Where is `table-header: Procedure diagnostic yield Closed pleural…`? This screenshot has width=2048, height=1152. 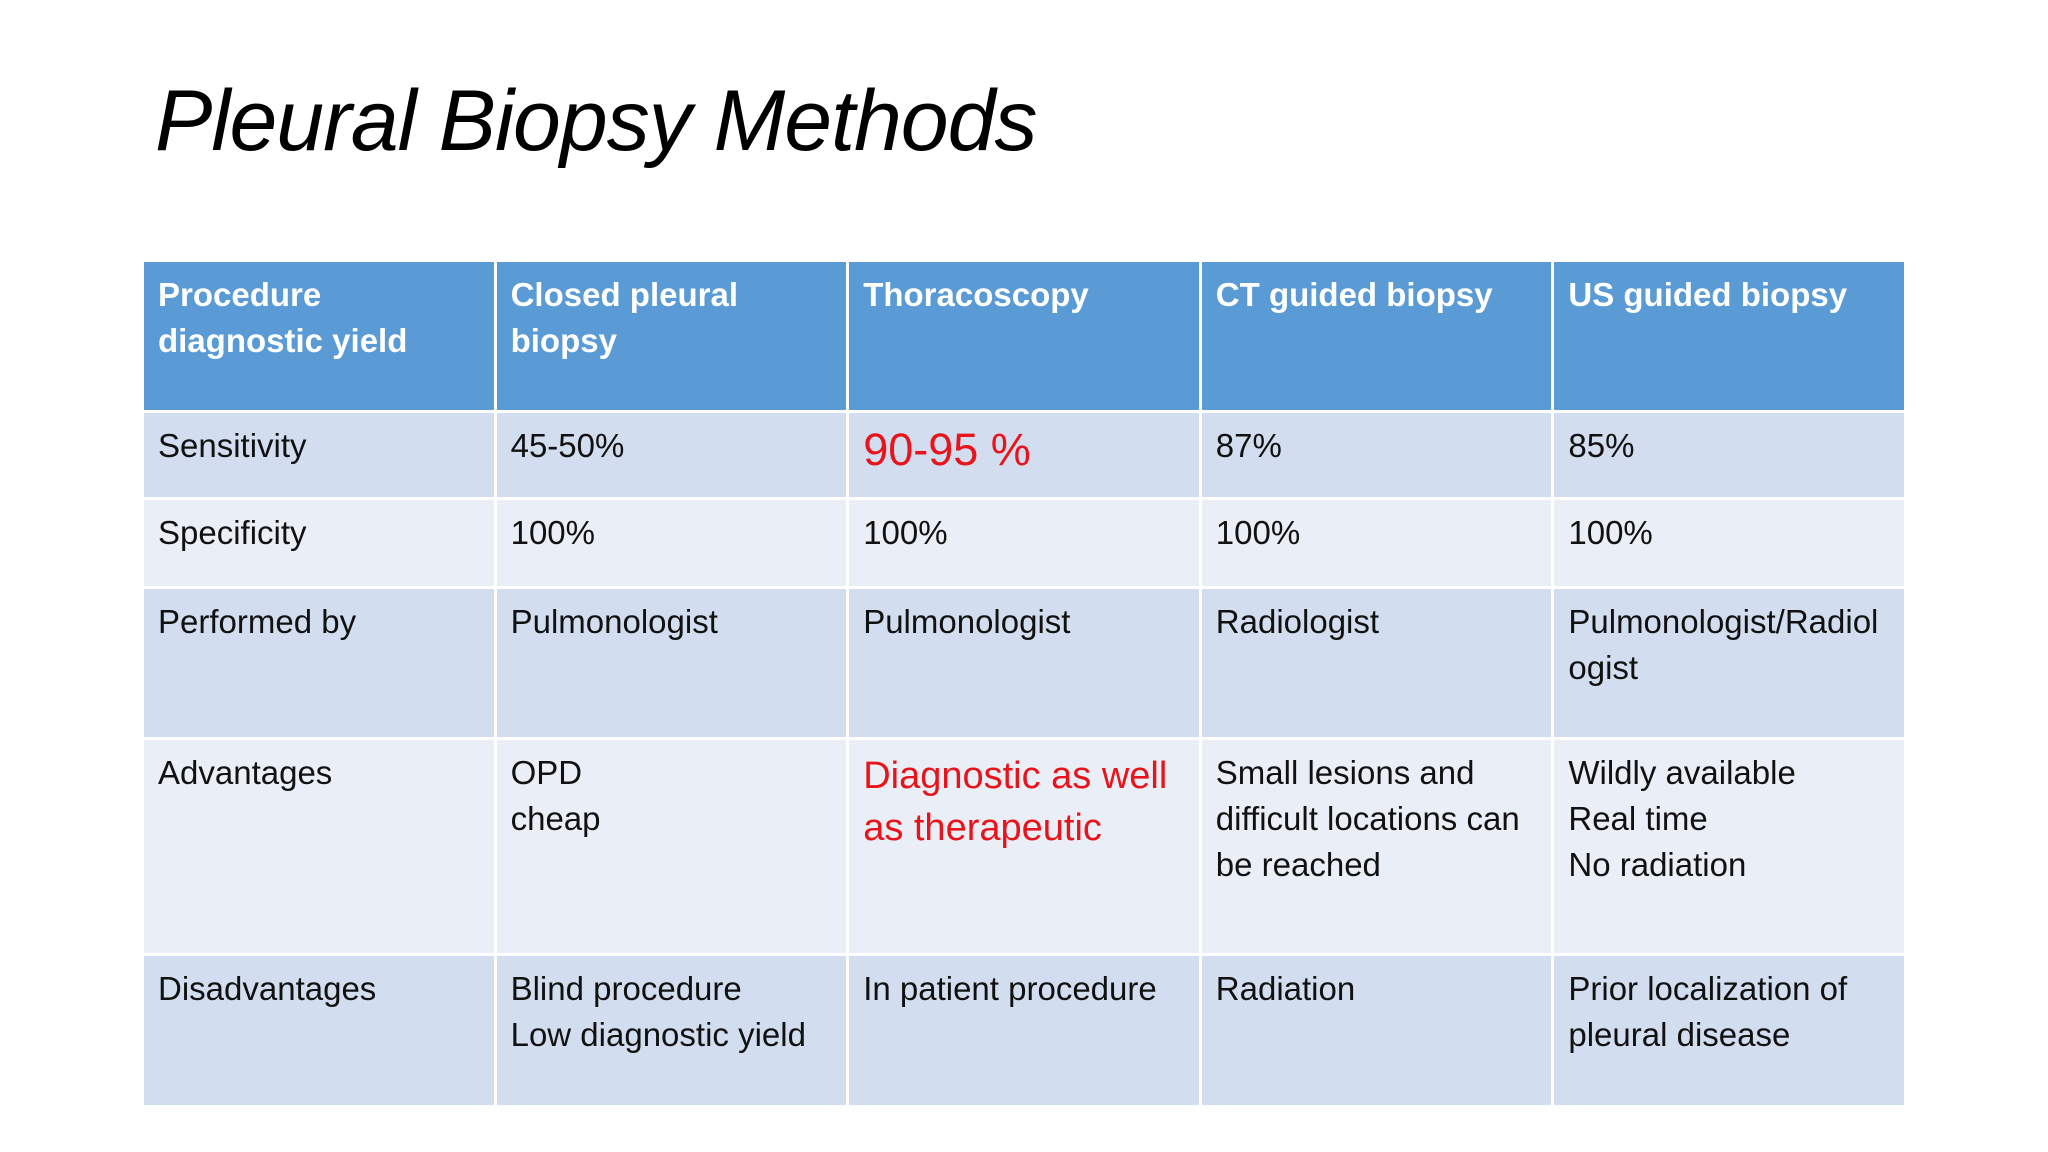
table-header: Procedure diagnostic yield Closed pleural… is located at coordinates (1024, 336).